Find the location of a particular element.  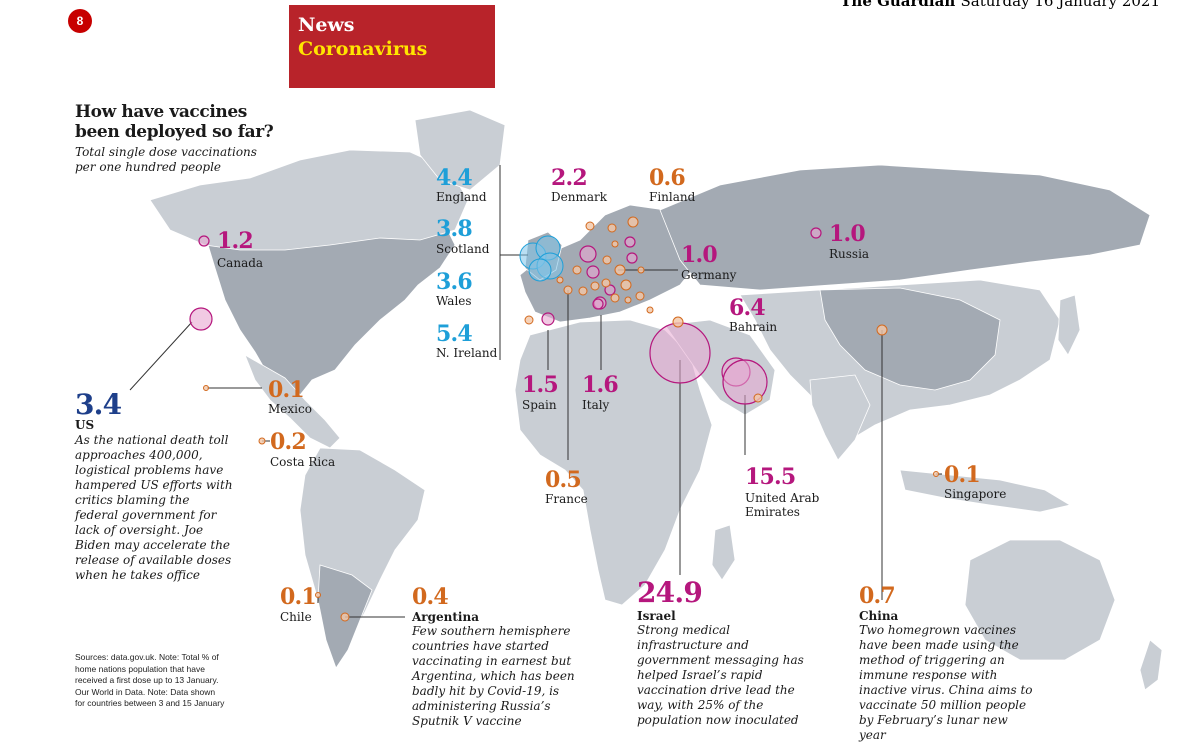

bubble-eu-o16 is located at coordinates (641, 270).